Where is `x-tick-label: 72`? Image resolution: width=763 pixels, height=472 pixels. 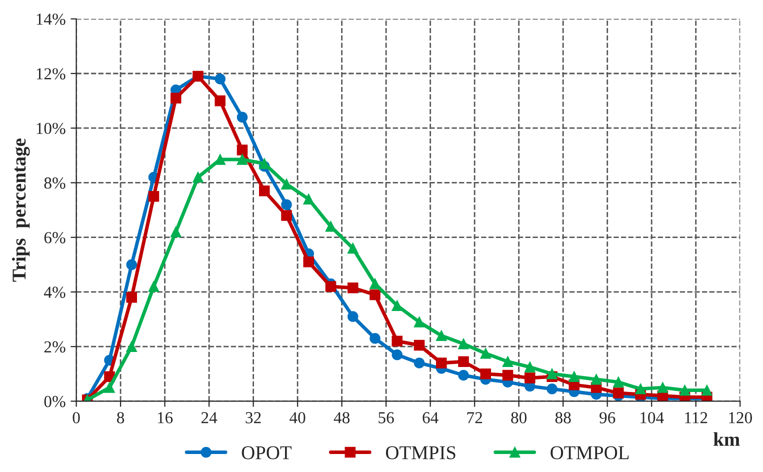 x-tick-label: 72 is located at coordinates (474, 418).